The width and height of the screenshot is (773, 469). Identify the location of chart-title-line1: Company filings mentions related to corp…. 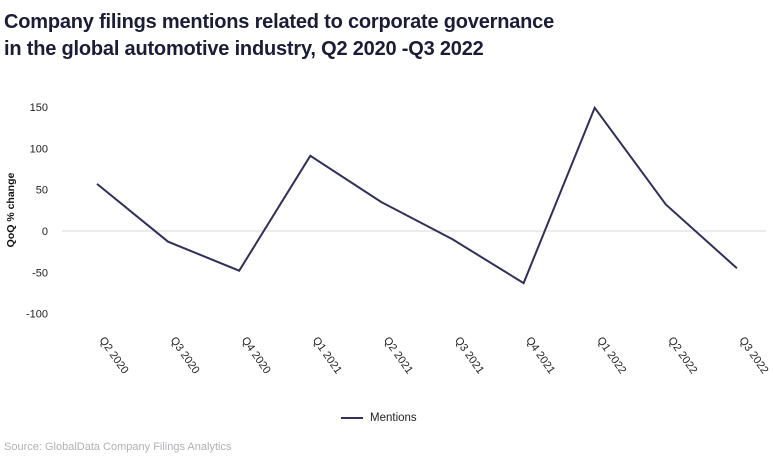
(279, 22).